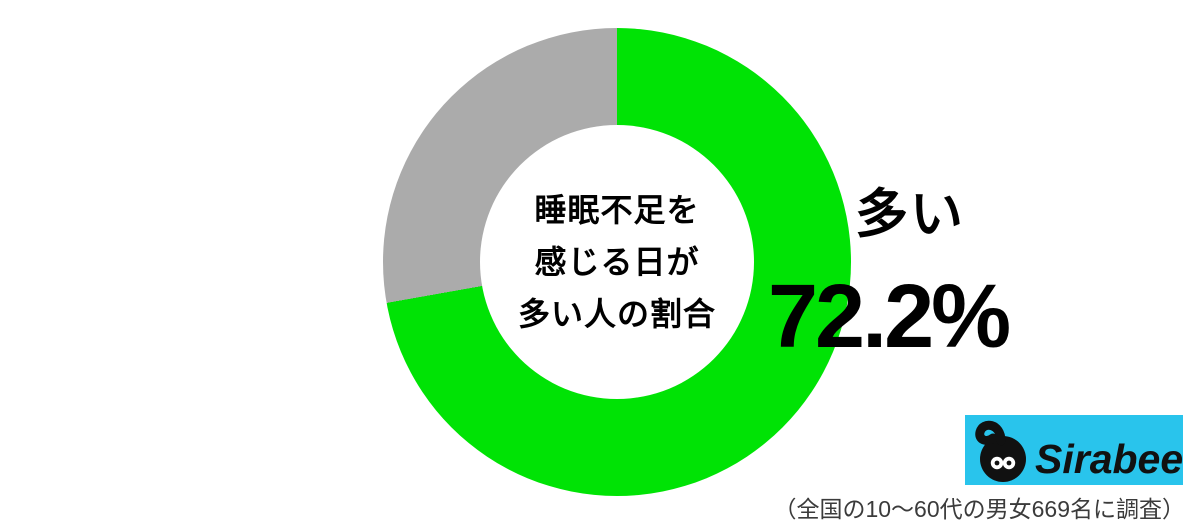  I want to click on slice-value: 72.2%, so click(889, 317).